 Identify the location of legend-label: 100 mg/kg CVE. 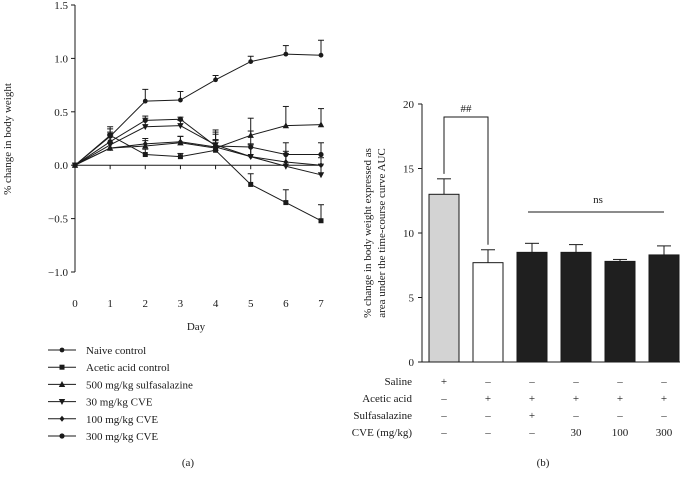
(122, 420).